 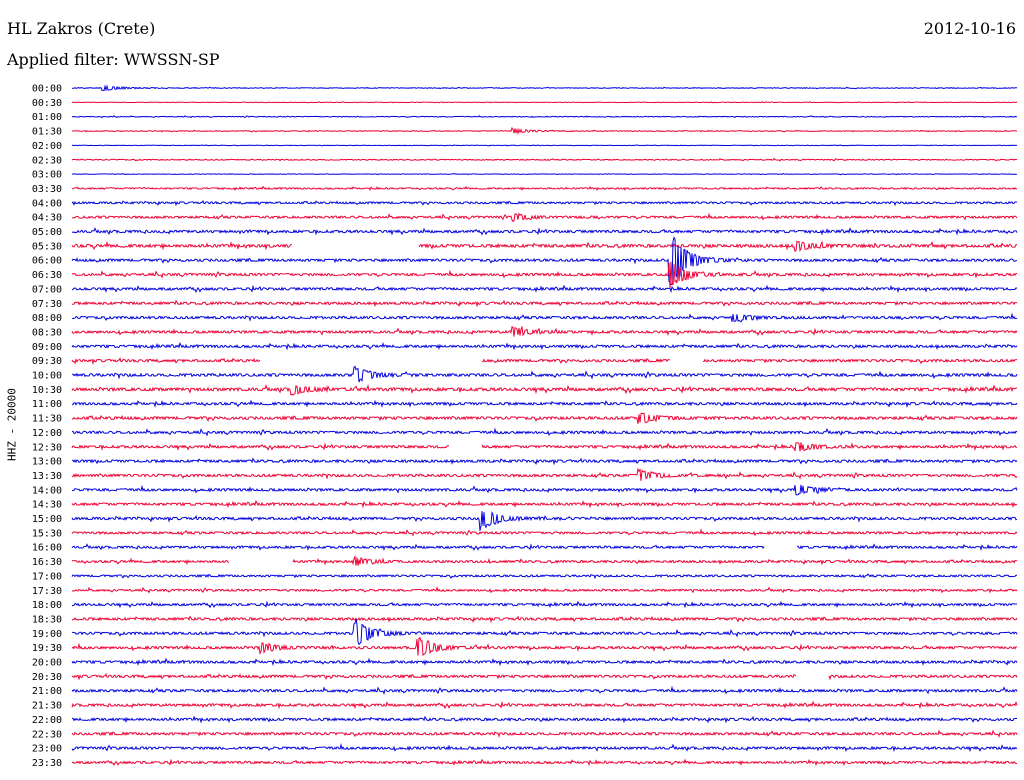 I want to click on row-time-label: 14:30, so click(x=47, y=505).